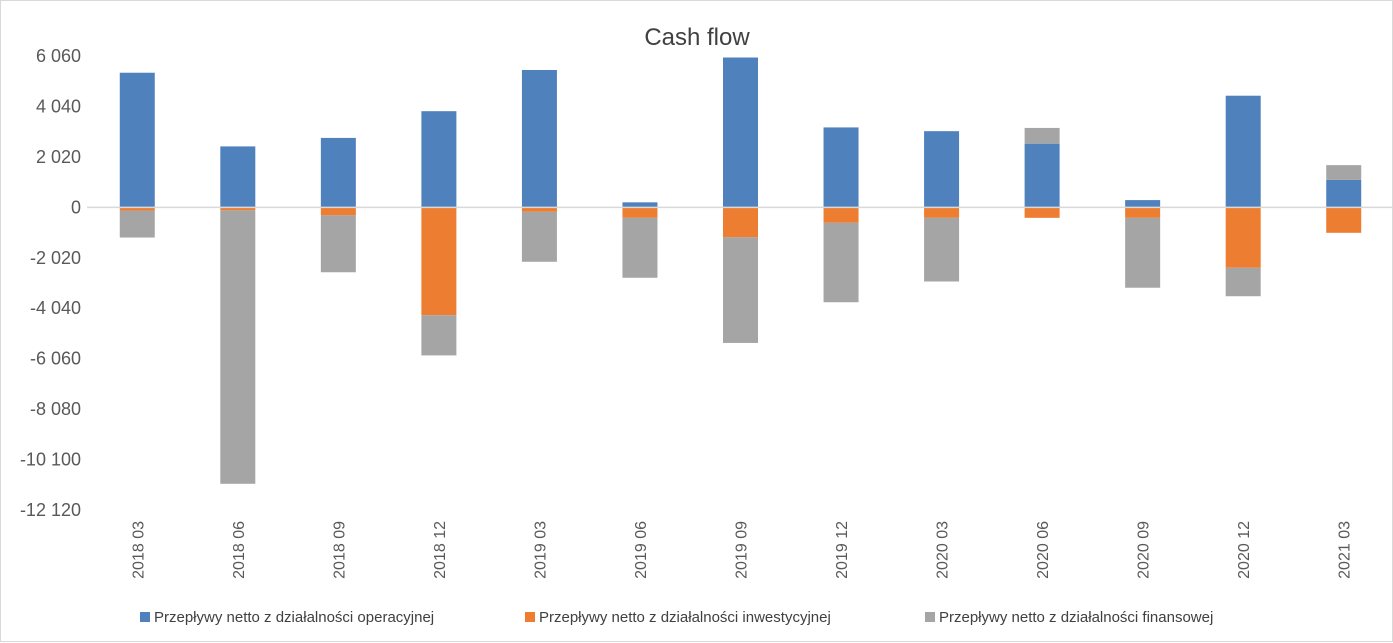 This screenshot has width=1393, height=643. Describe the element at coordinates (842, 550) in the screenshot. I see `x-tick-label: 2019 12` at that location.